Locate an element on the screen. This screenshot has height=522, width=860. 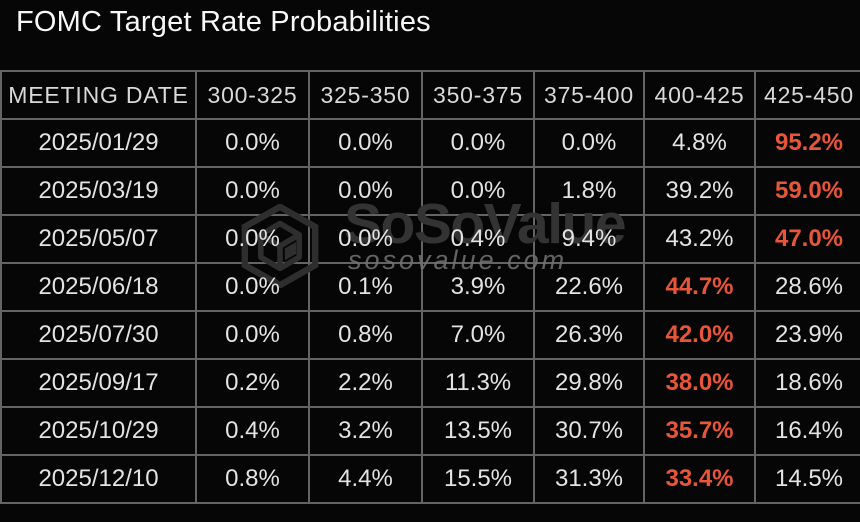
probability-cell-highlighted: 59.0% is located at coordinates (807, 191).